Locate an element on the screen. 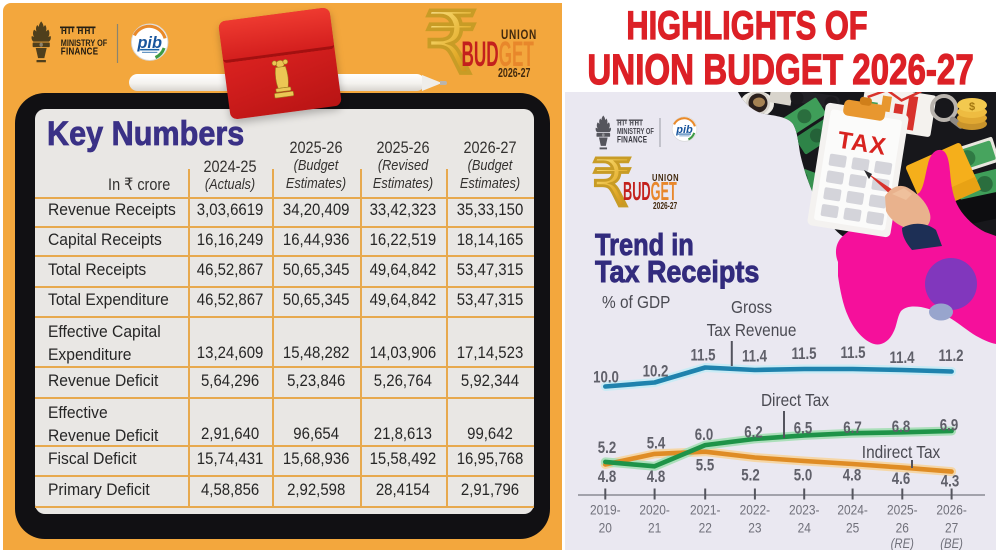  svg-text: 2025- is located at coordinates (902, 510).